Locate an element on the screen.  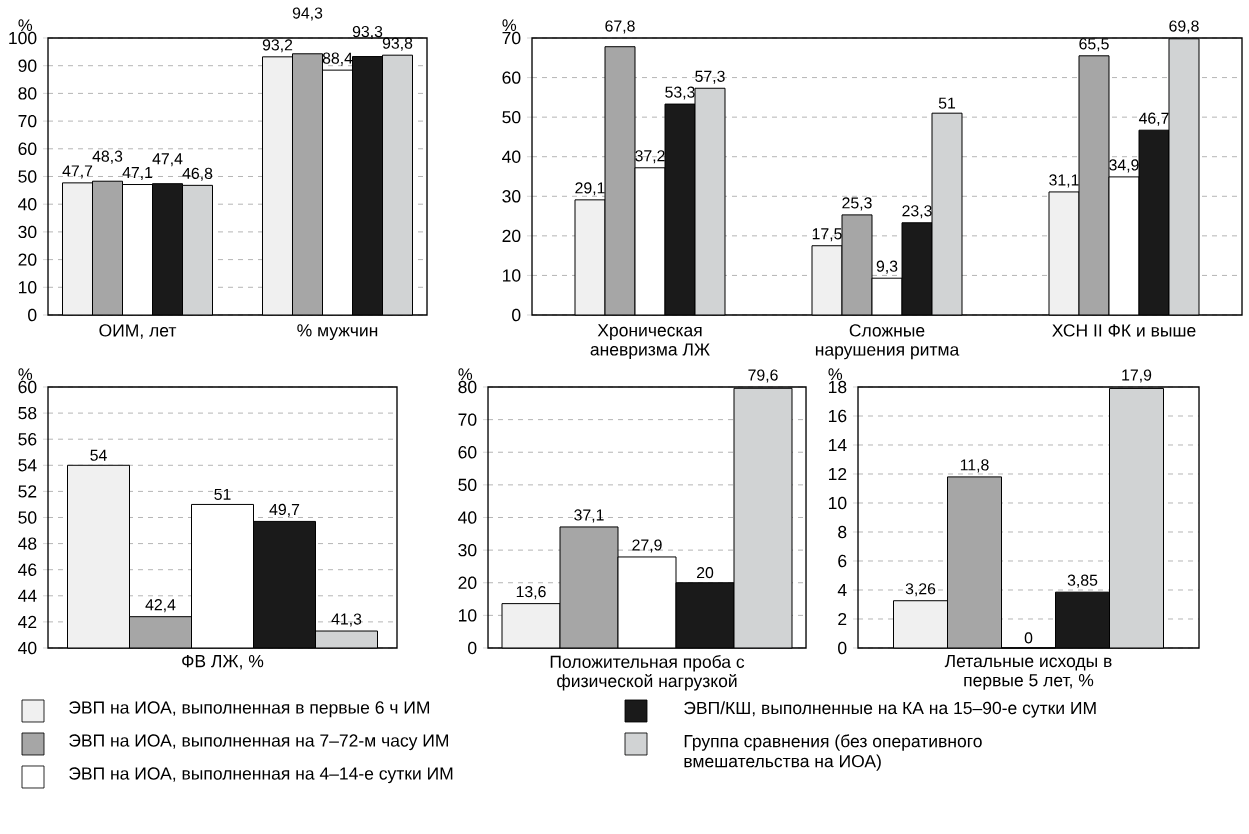
y-tick-label: 14 is located at coordinates (837, 445).